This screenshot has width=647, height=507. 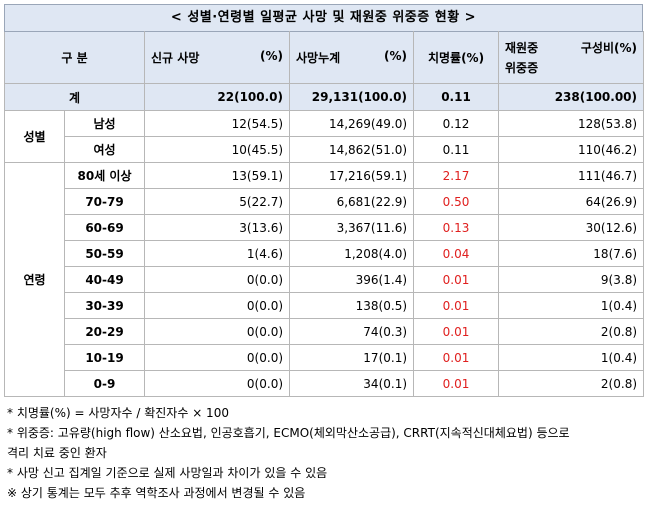 What do you see at coordinates (352, 57) in the screenshot?
I see `header-cum-deaths: 사망누계 (%)` at bounding box center [352, 57].